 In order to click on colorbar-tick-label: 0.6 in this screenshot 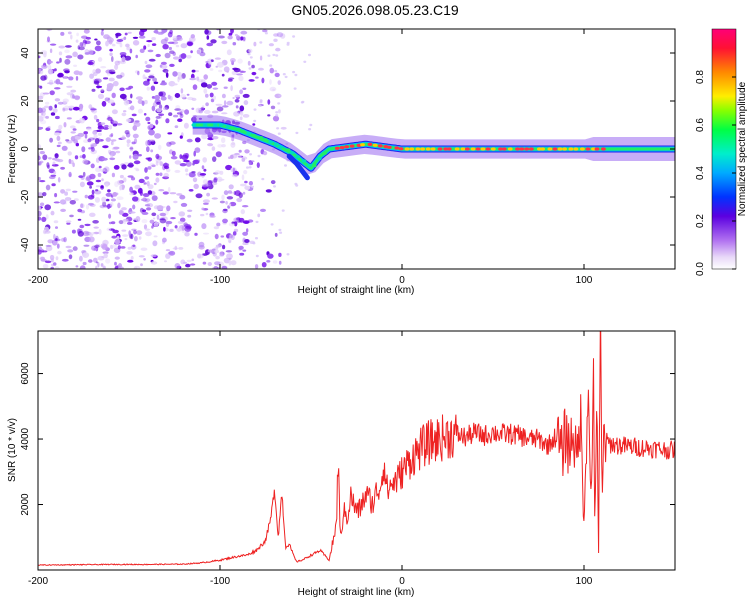, I will do `click(700, 125)`.